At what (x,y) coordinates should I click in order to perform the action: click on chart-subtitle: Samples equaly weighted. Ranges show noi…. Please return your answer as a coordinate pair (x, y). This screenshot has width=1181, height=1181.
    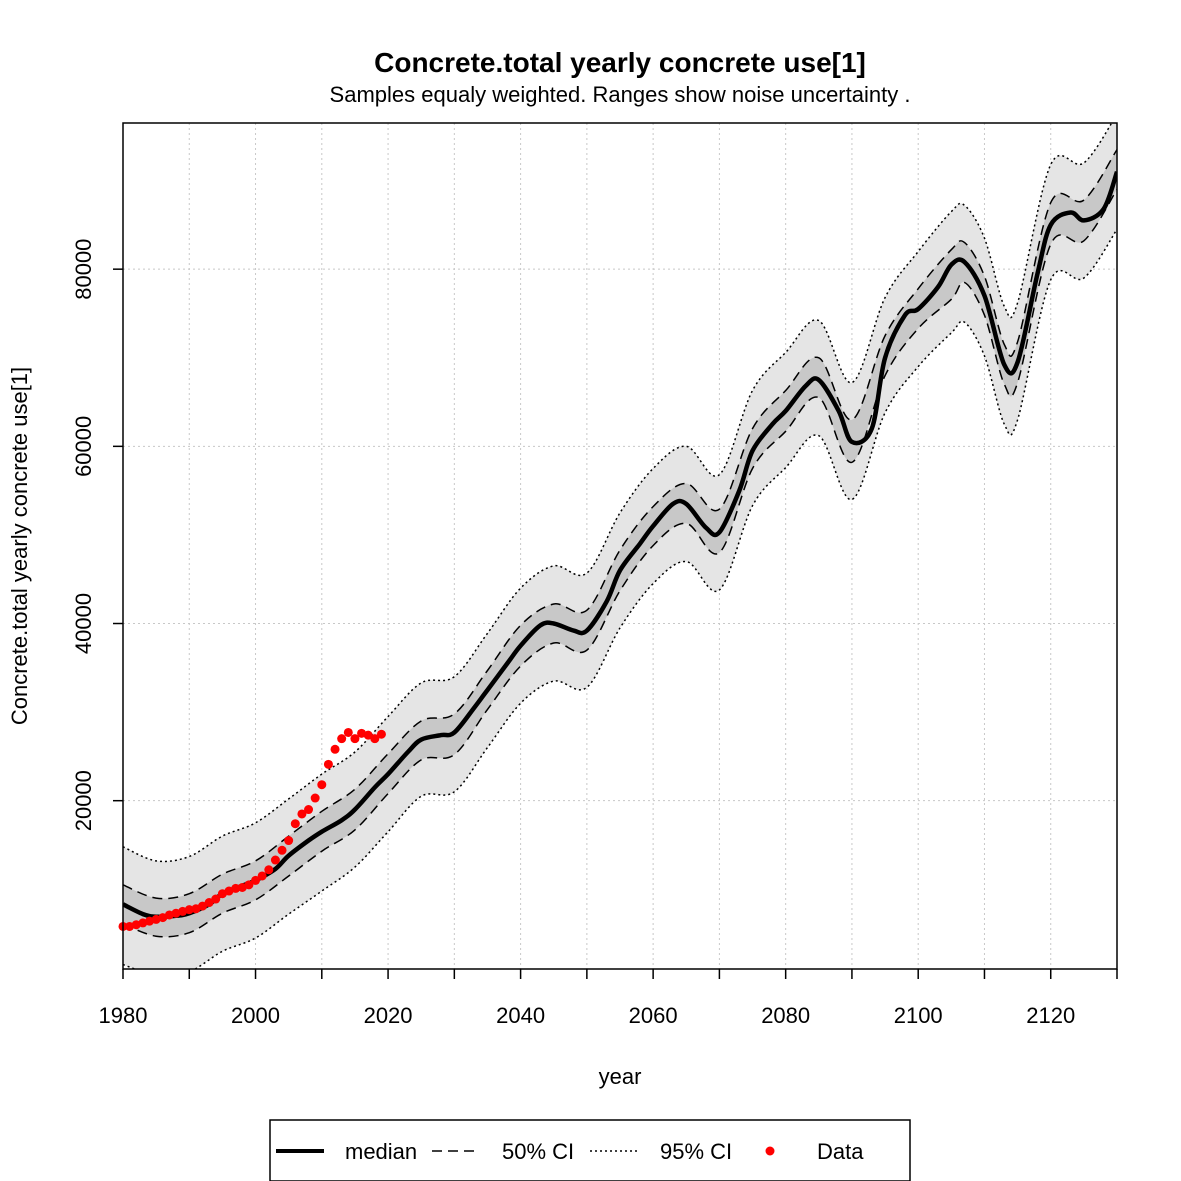
    Looking at the image, I should click on (620, 94).